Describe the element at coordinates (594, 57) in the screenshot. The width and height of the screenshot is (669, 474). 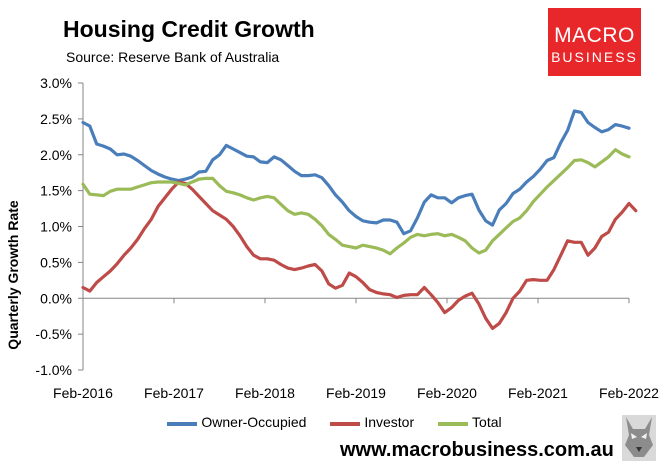
I see `logo-line-2: BUSINESS` at that location.